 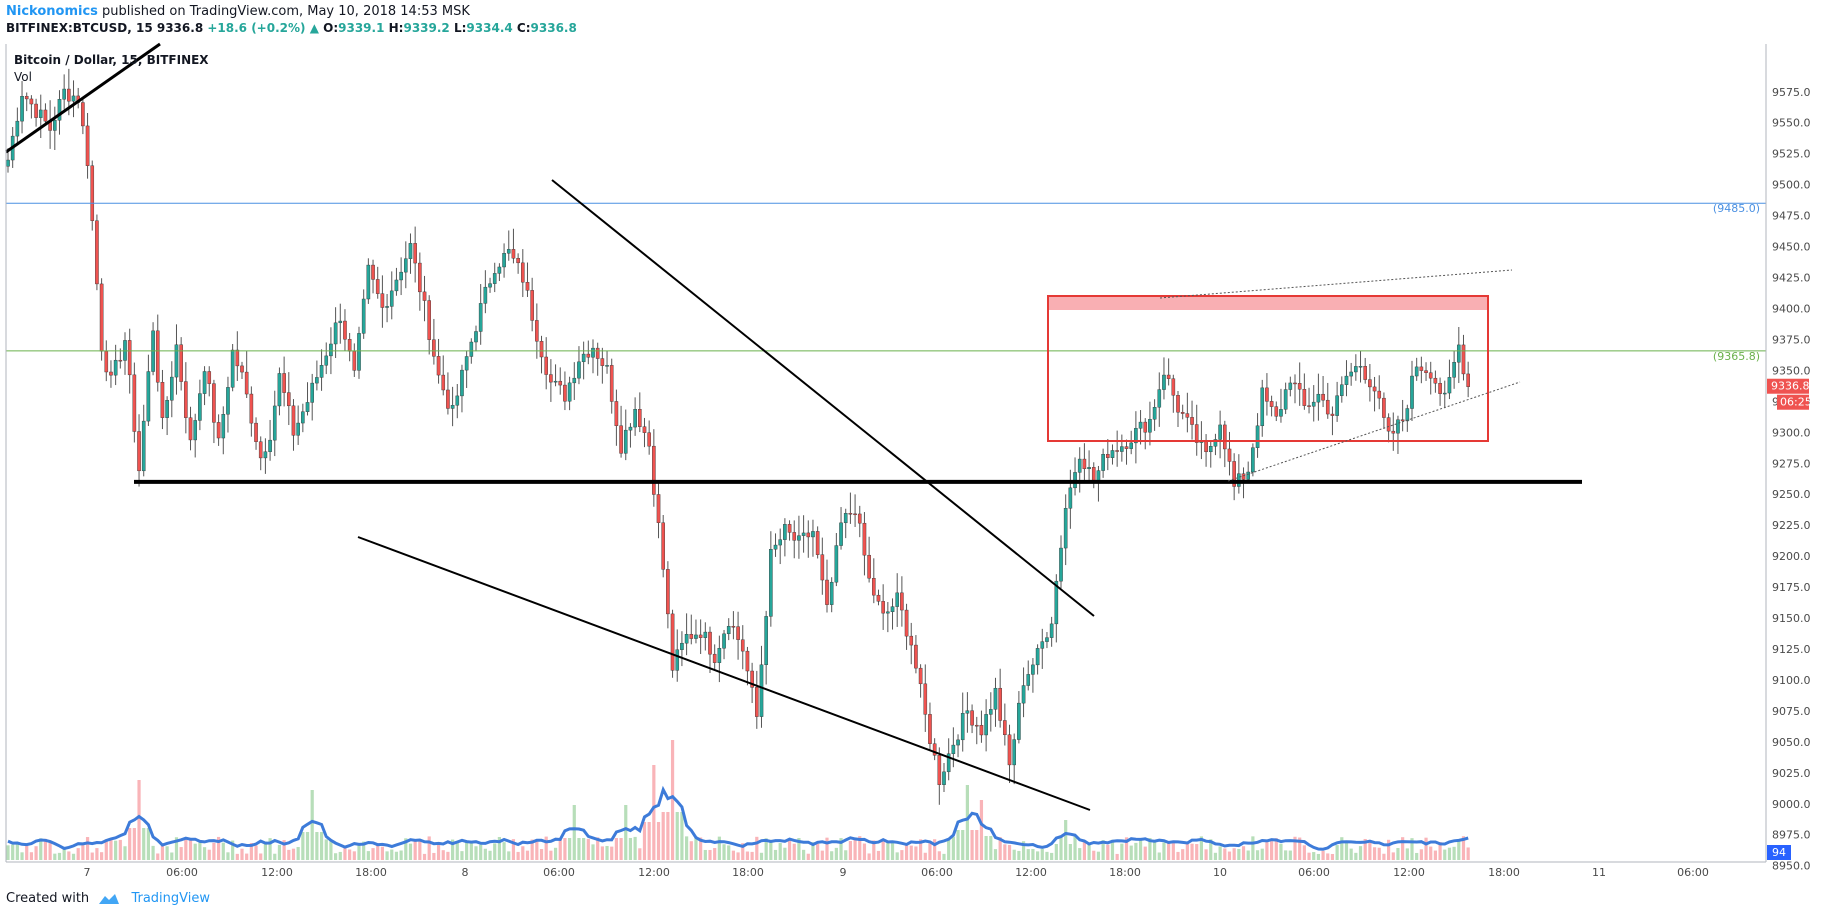 What do you see at coordinates (1791, 804) in the screenshot?
I see `price-tick-label: 9000.0` at bounding box center [1791, 804].